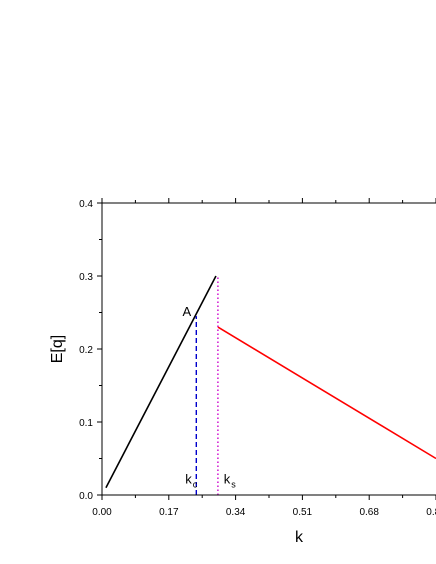 The image size is (436, 564). Describe the element at coordinates (236, 512) in the screenshot. I see `x-tick-label: 0.34` at that location.